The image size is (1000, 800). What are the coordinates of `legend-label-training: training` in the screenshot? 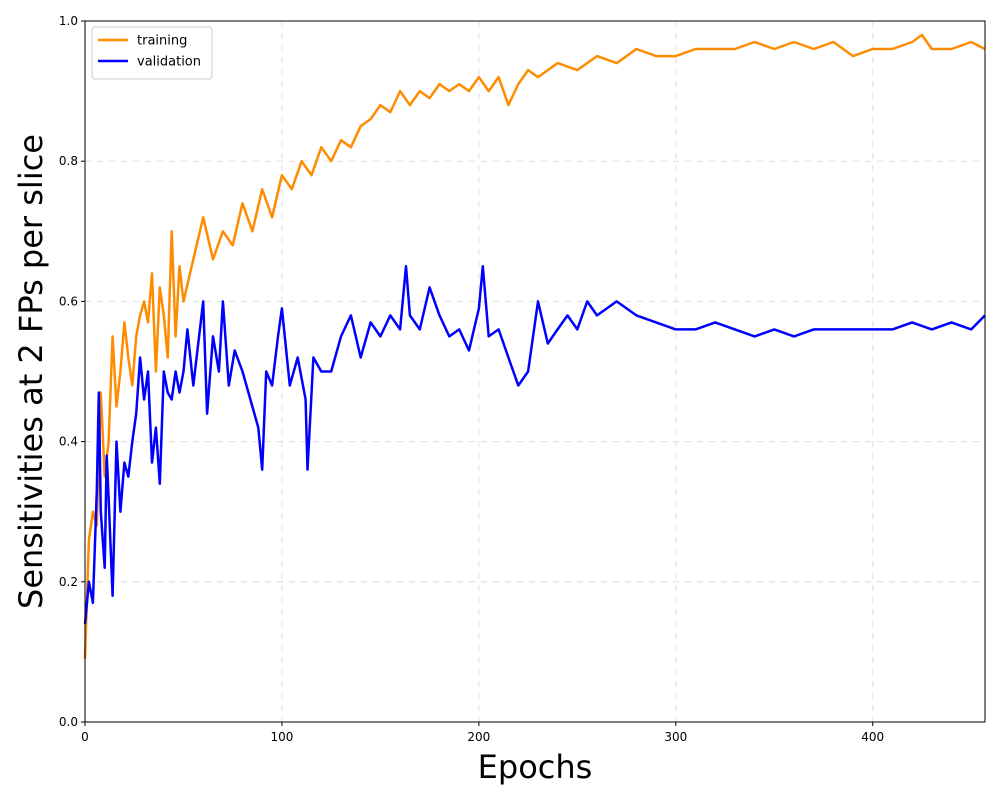 It's located at (162, 41).